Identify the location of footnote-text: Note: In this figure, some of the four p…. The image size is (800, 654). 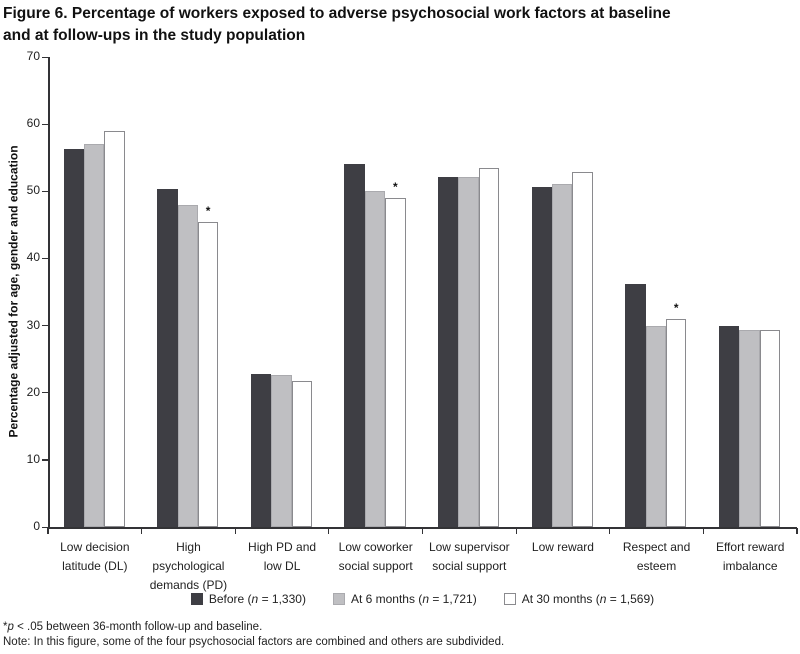
(254, 641).